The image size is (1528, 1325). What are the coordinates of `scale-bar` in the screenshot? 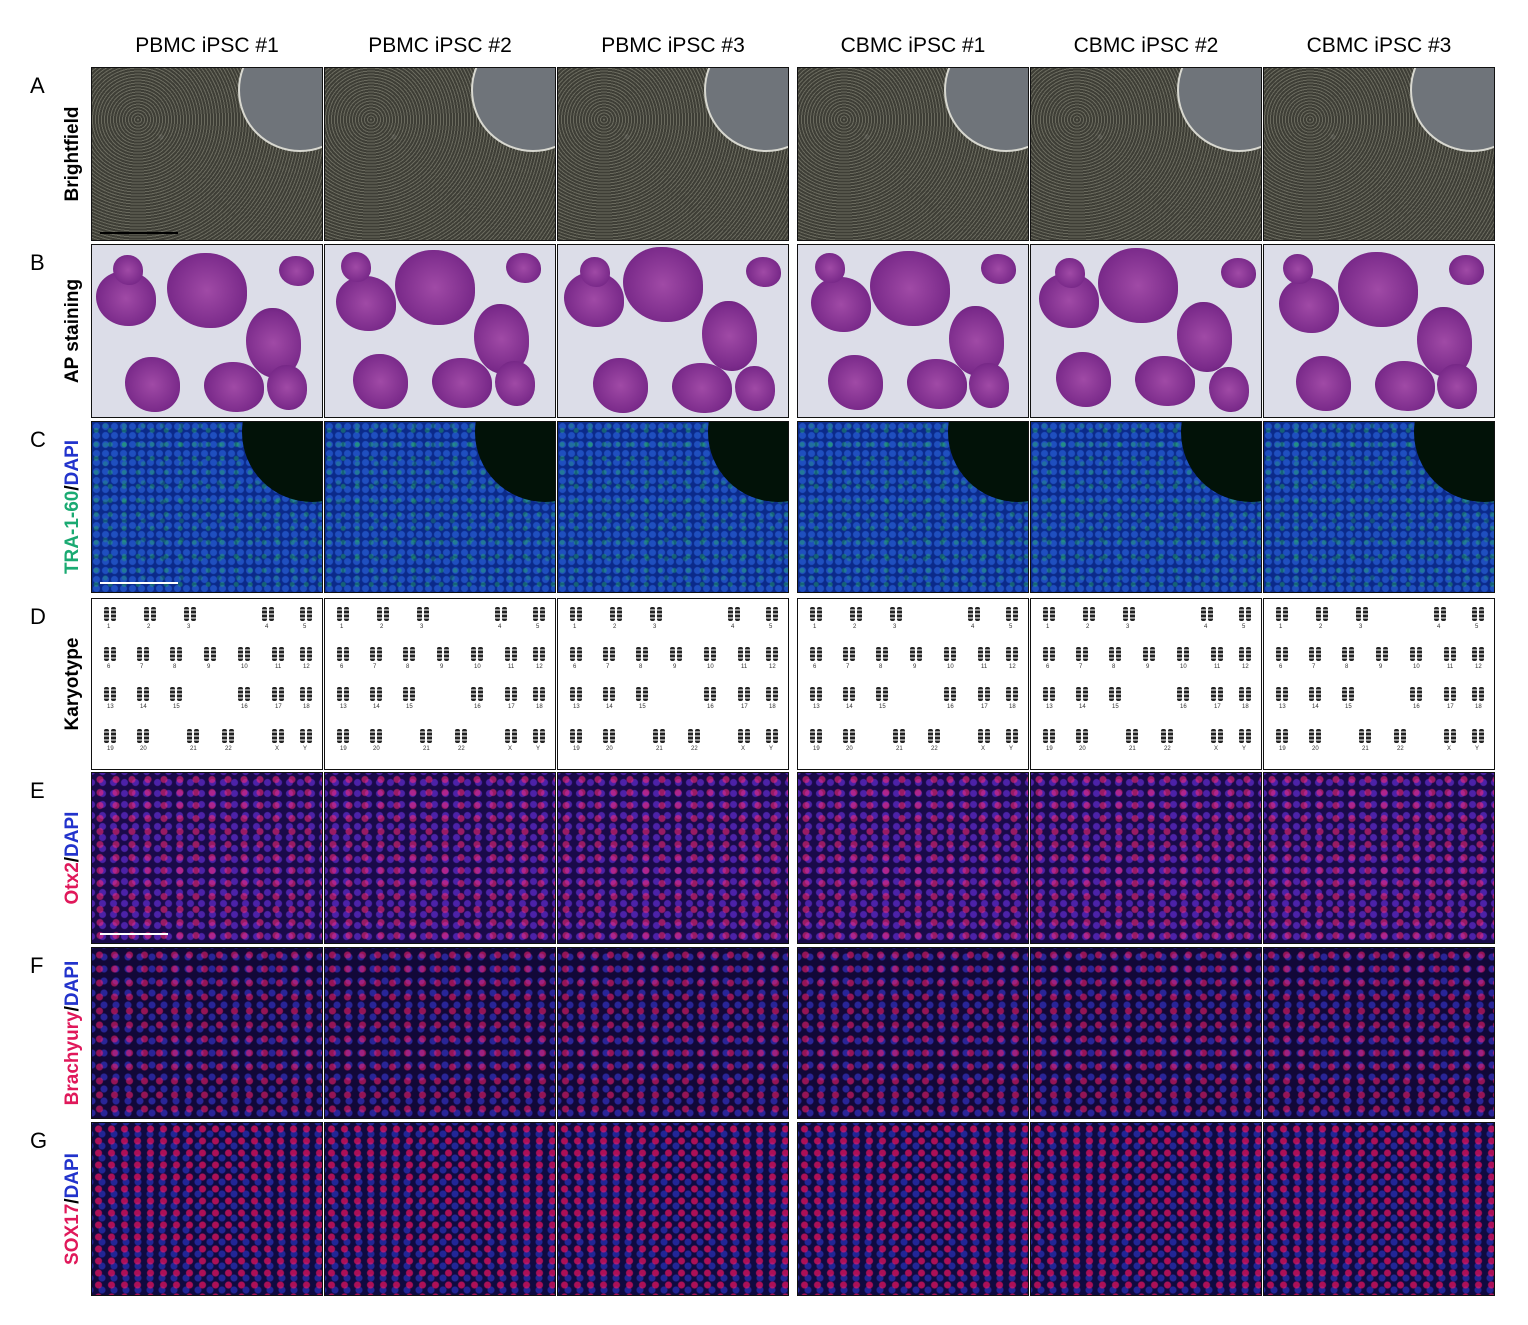 It's located at (139, 583).